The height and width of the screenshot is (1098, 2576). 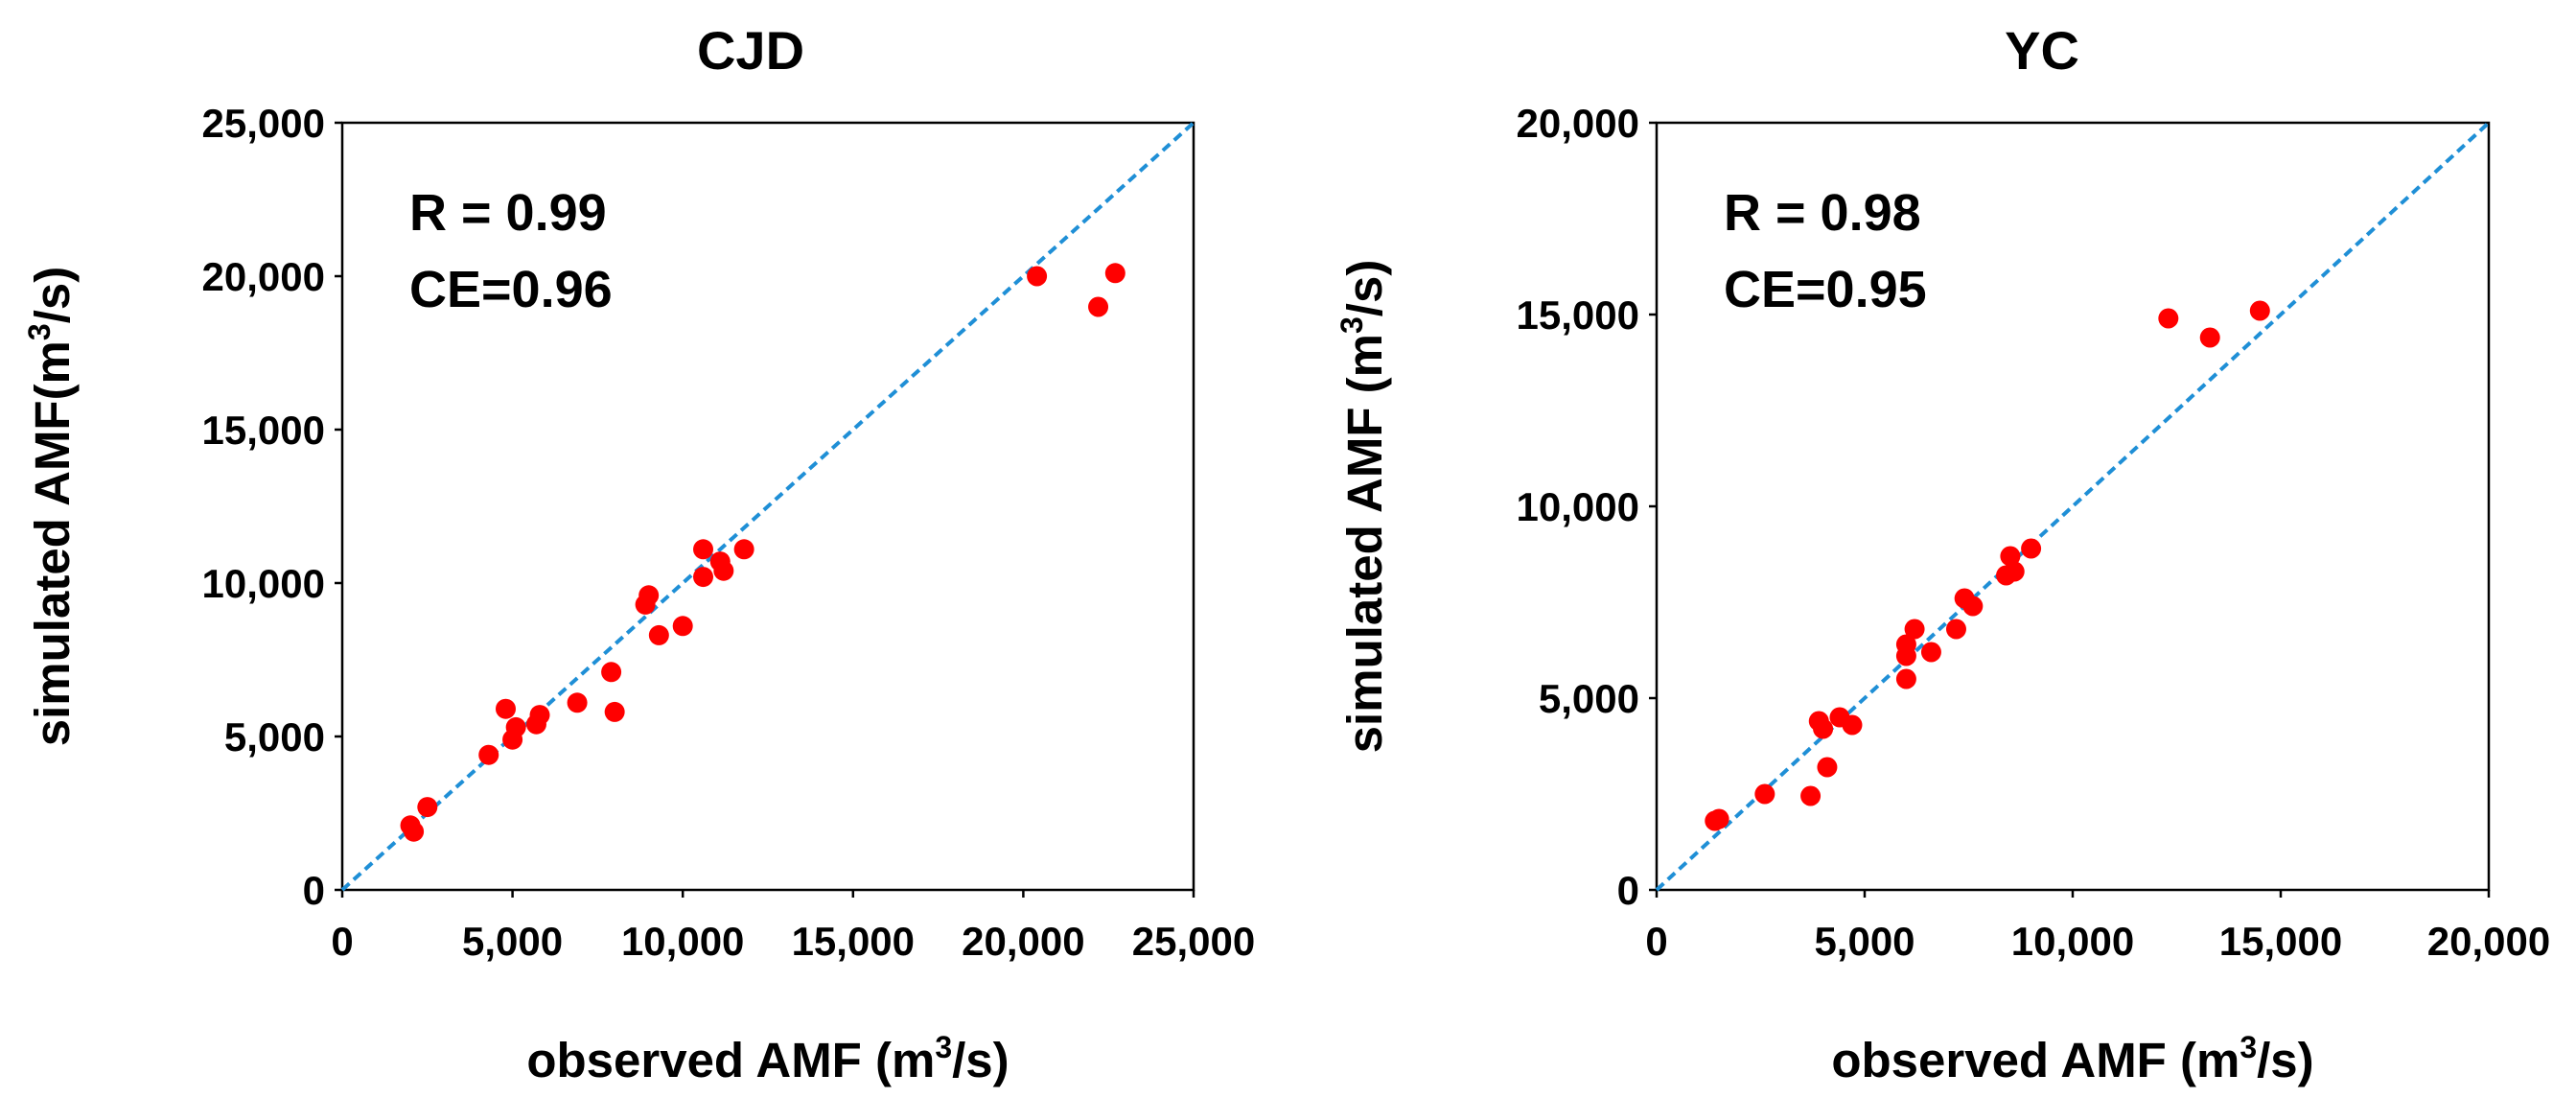 What do you see at coordinates (1364, 543) in the screenshot?
I see `y-axis-label-main: simulated AMF (m` at bounding box center [1364, 543].